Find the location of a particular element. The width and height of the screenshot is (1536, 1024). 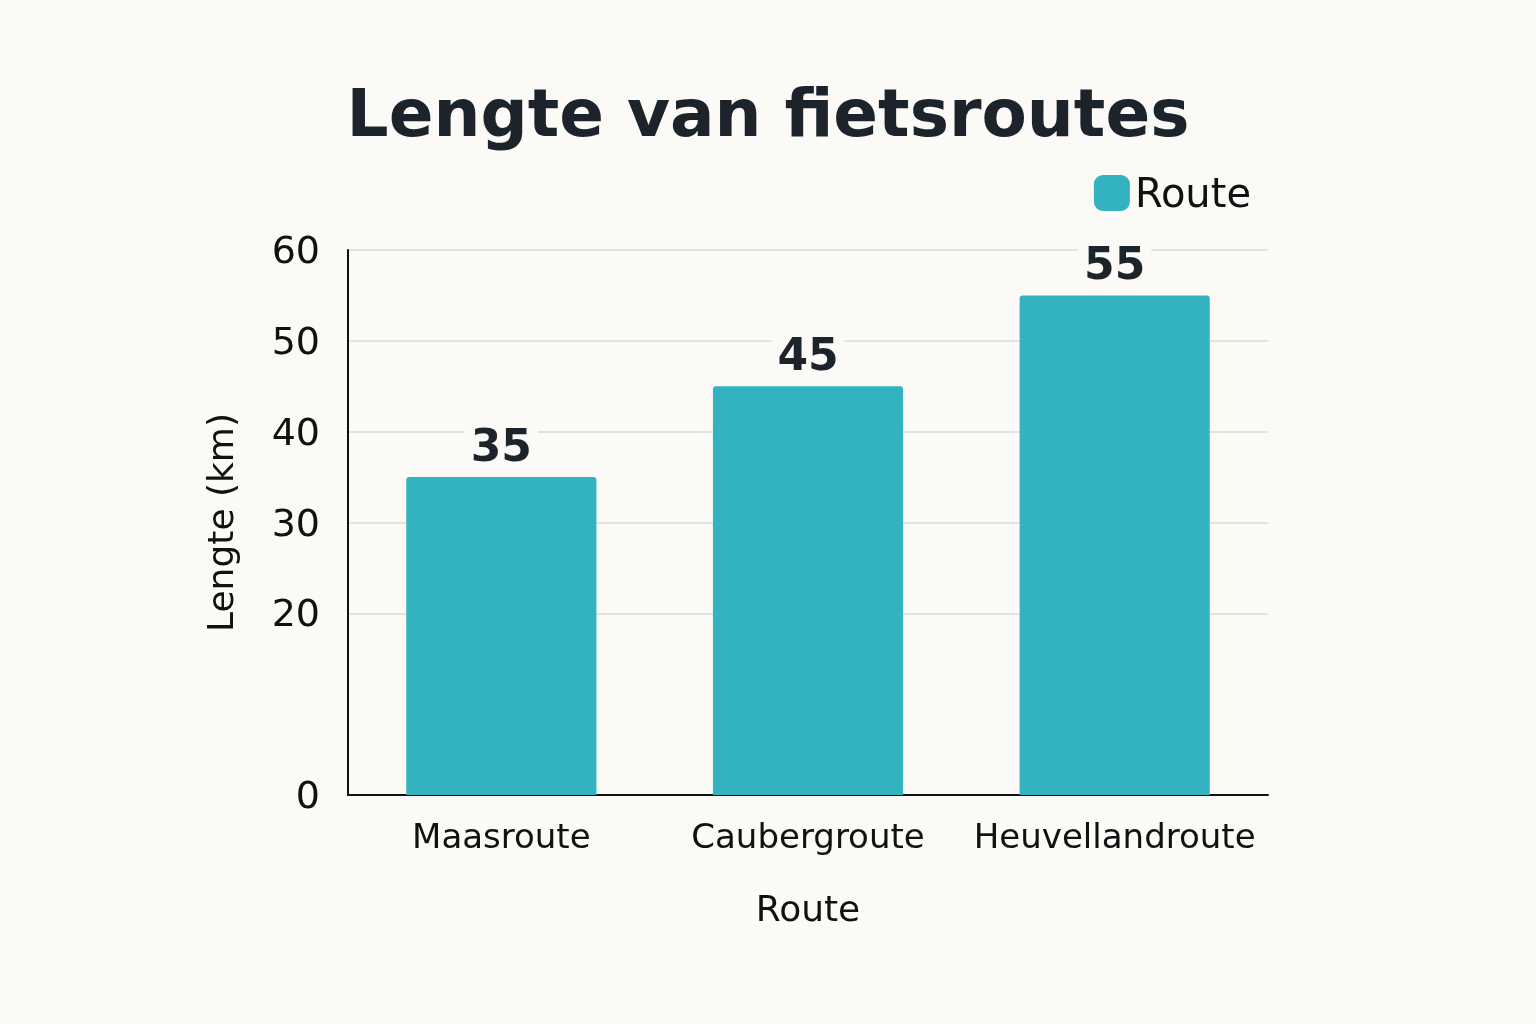

y-axis-title: Lengte (km) is located at coordinates (220, 522).